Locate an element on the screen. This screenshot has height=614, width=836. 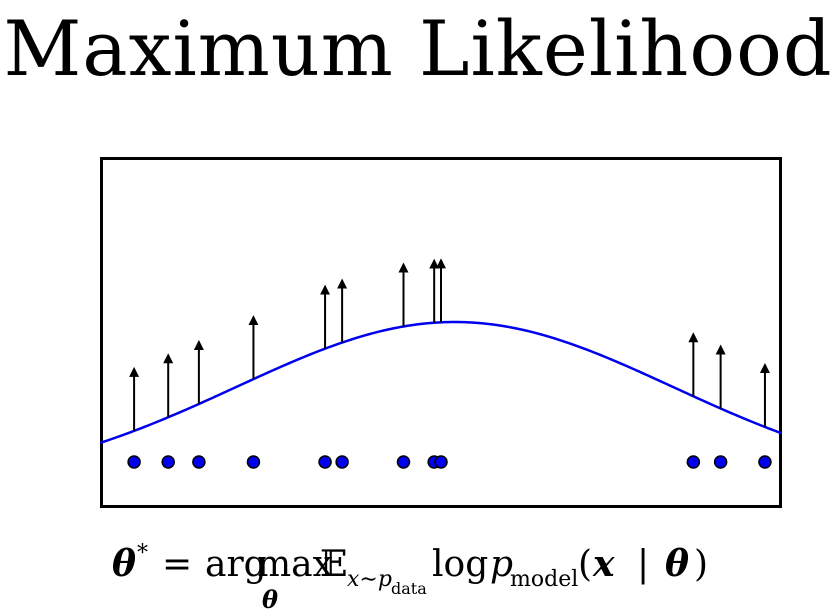
x-vector: x is located at coordinates (603, 564).